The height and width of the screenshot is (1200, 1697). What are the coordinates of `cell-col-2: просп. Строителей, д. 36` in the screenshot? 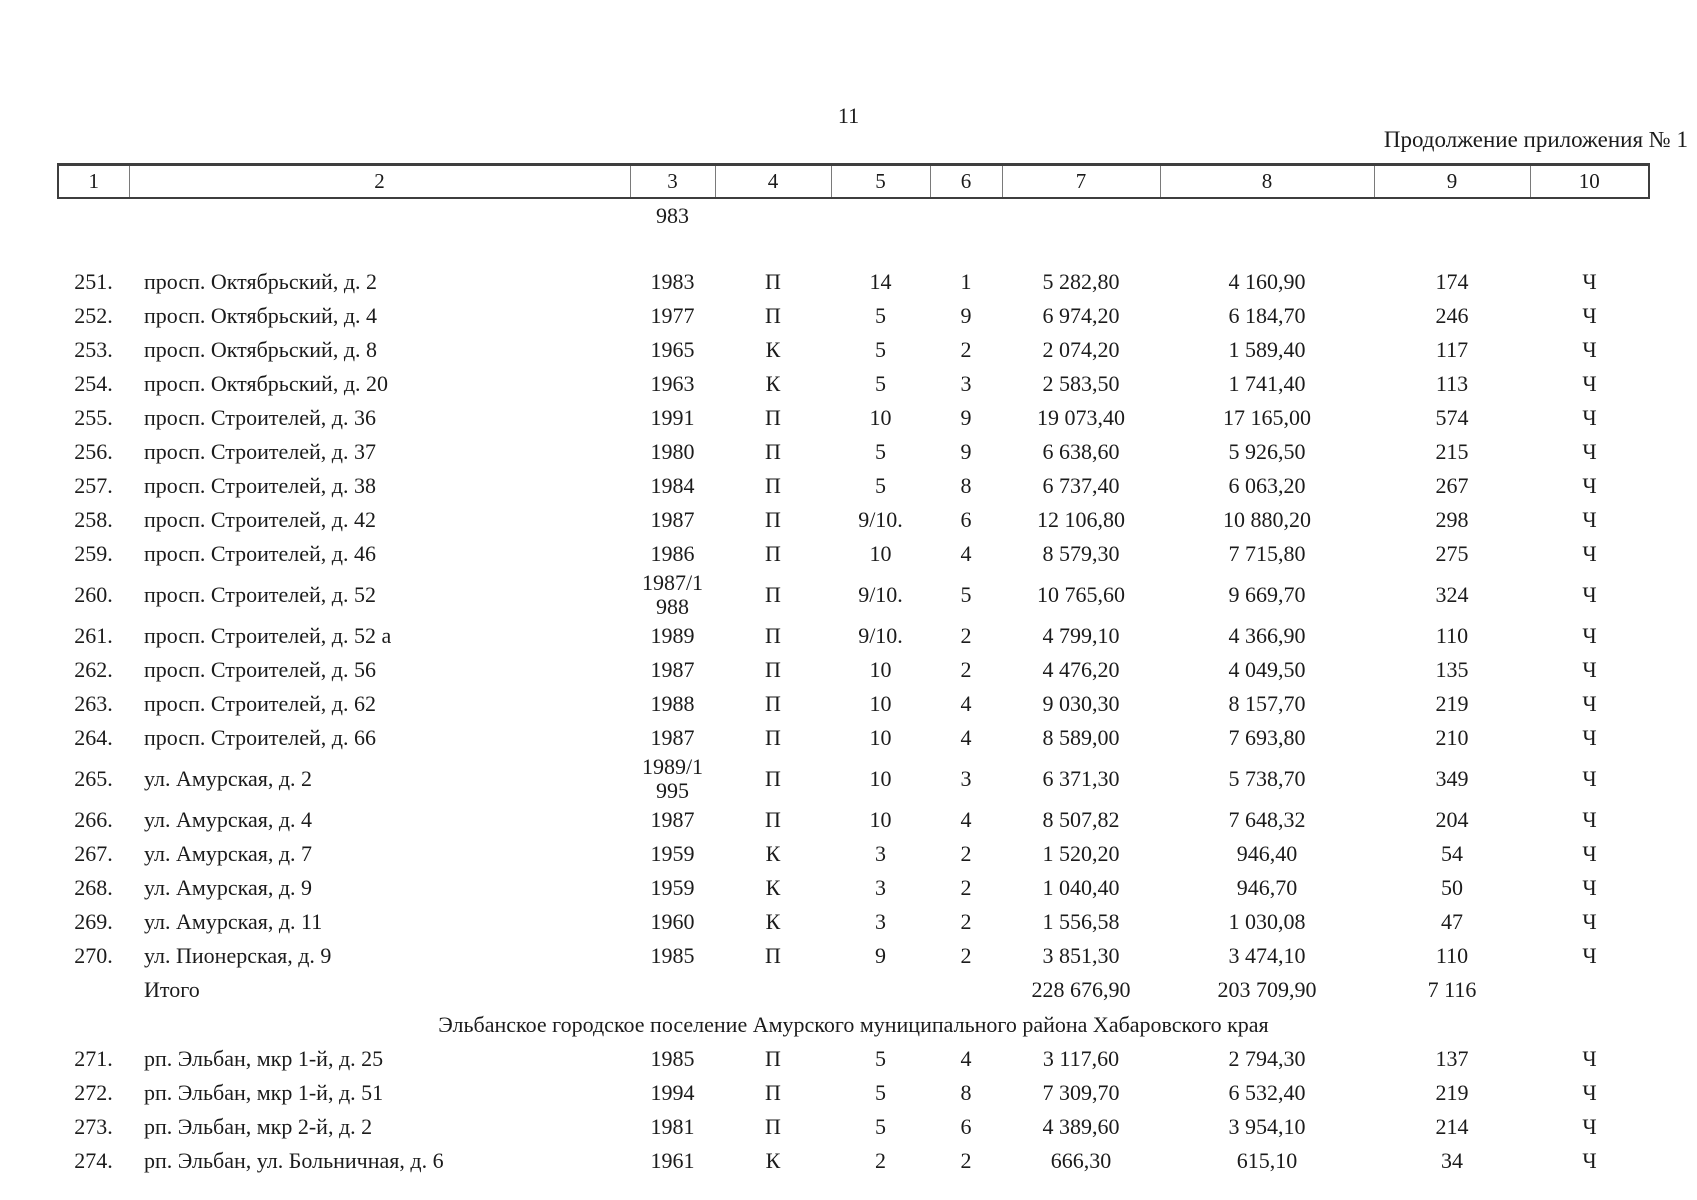 It's located at (260, 417).